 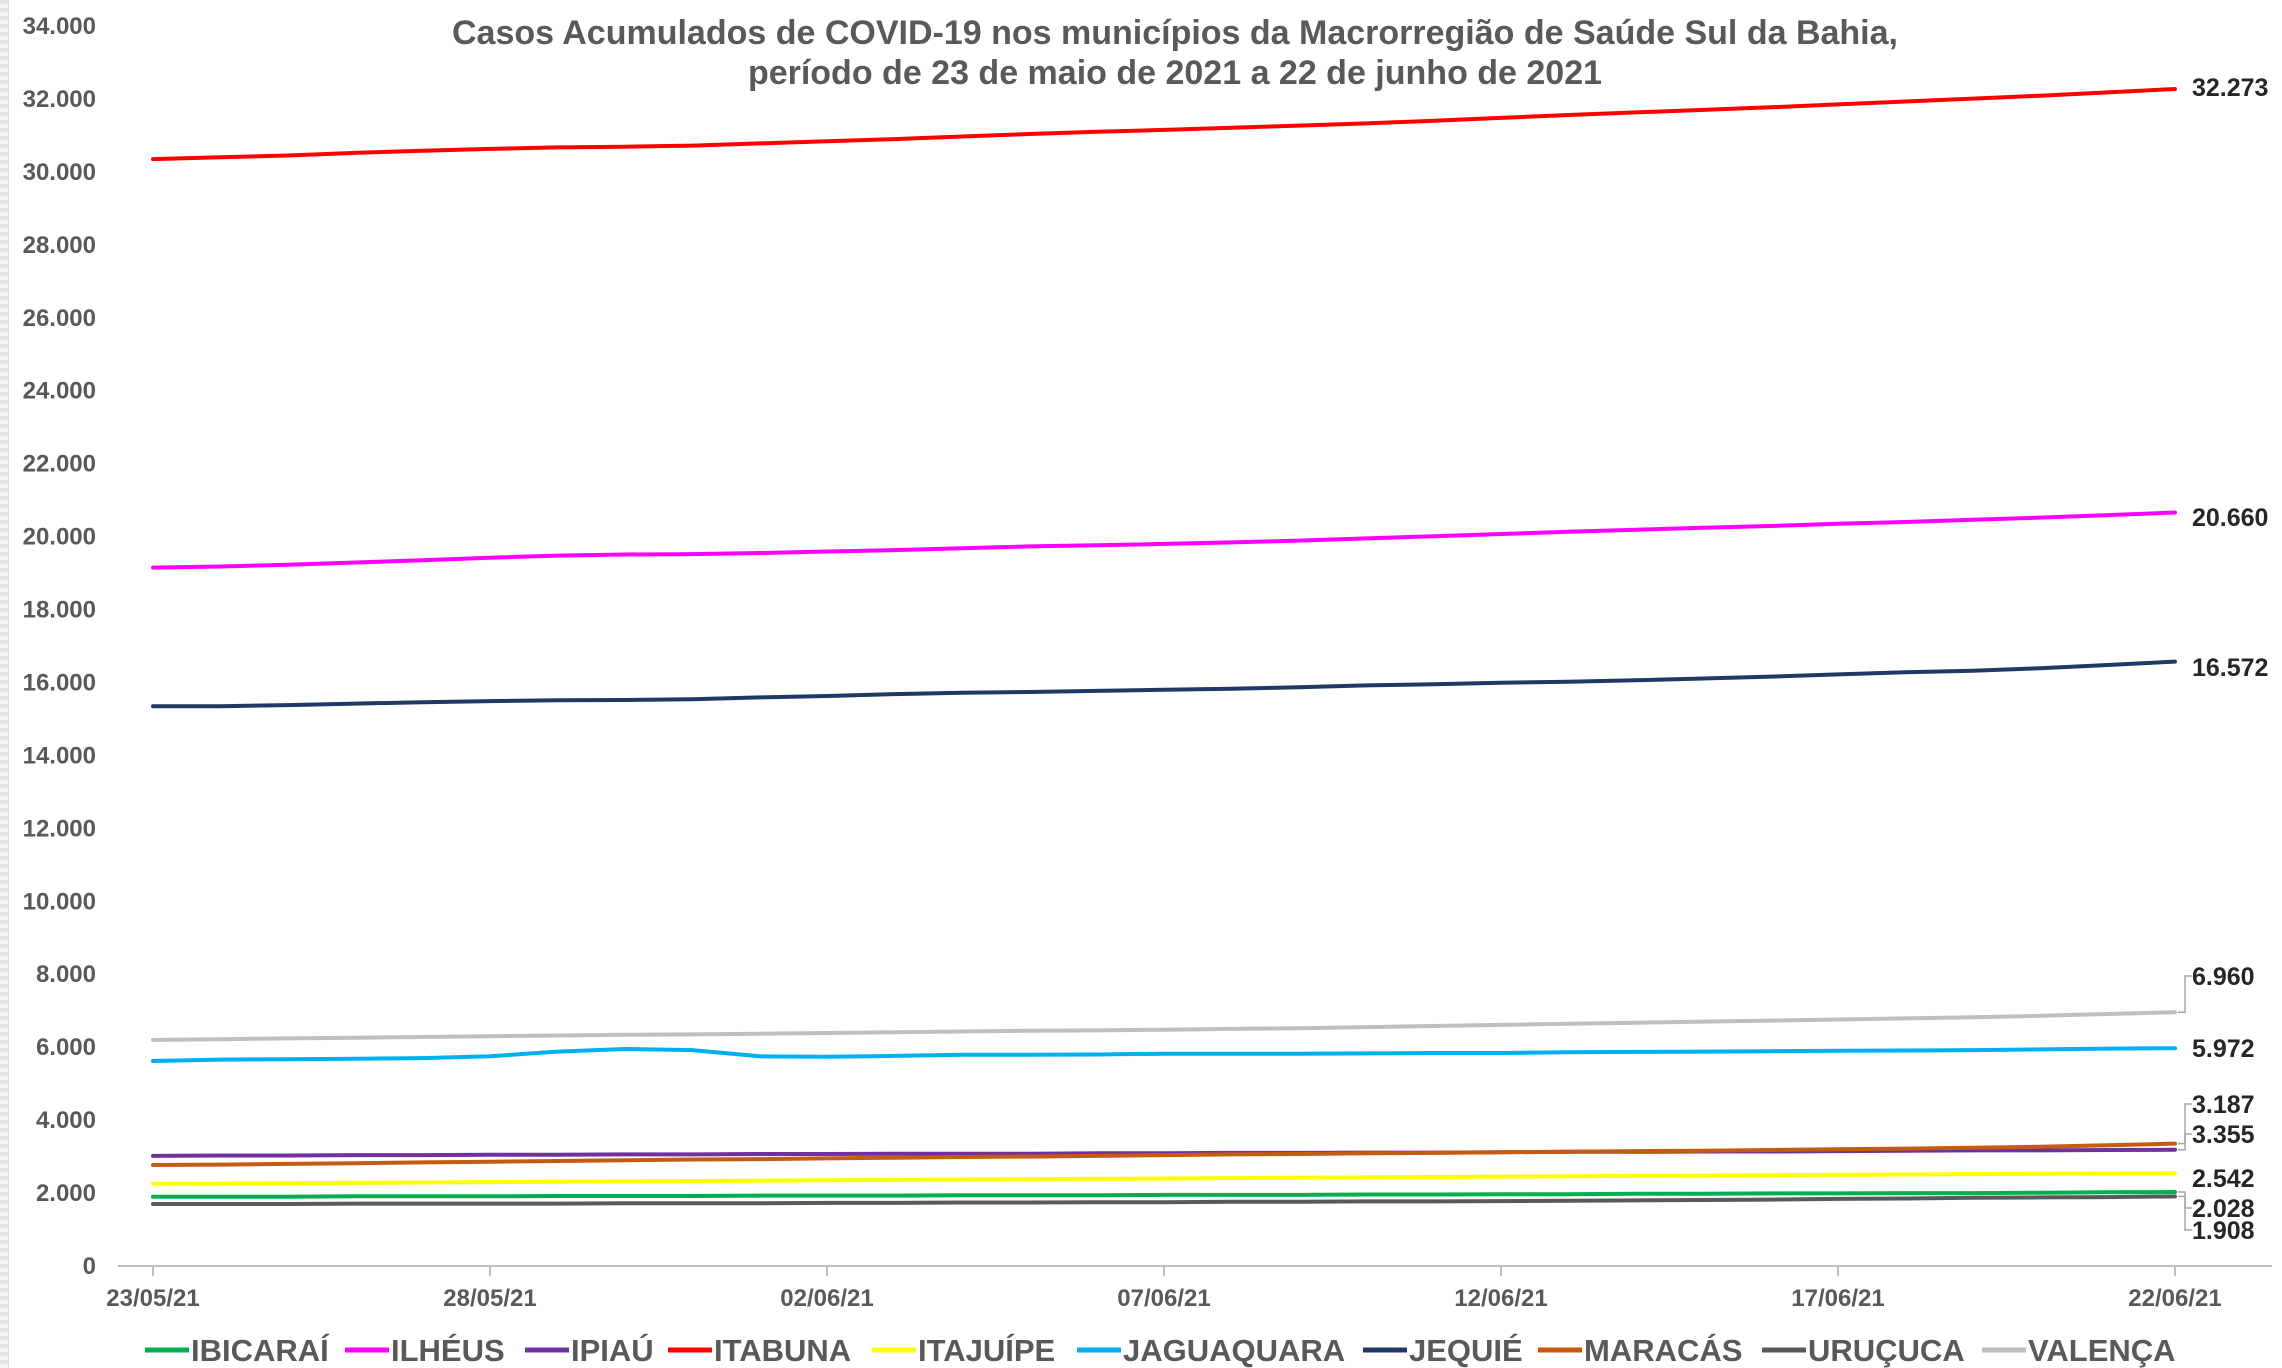 I want to click on x-tick-label: 22/06/21, so click(x=2174, y=1298).